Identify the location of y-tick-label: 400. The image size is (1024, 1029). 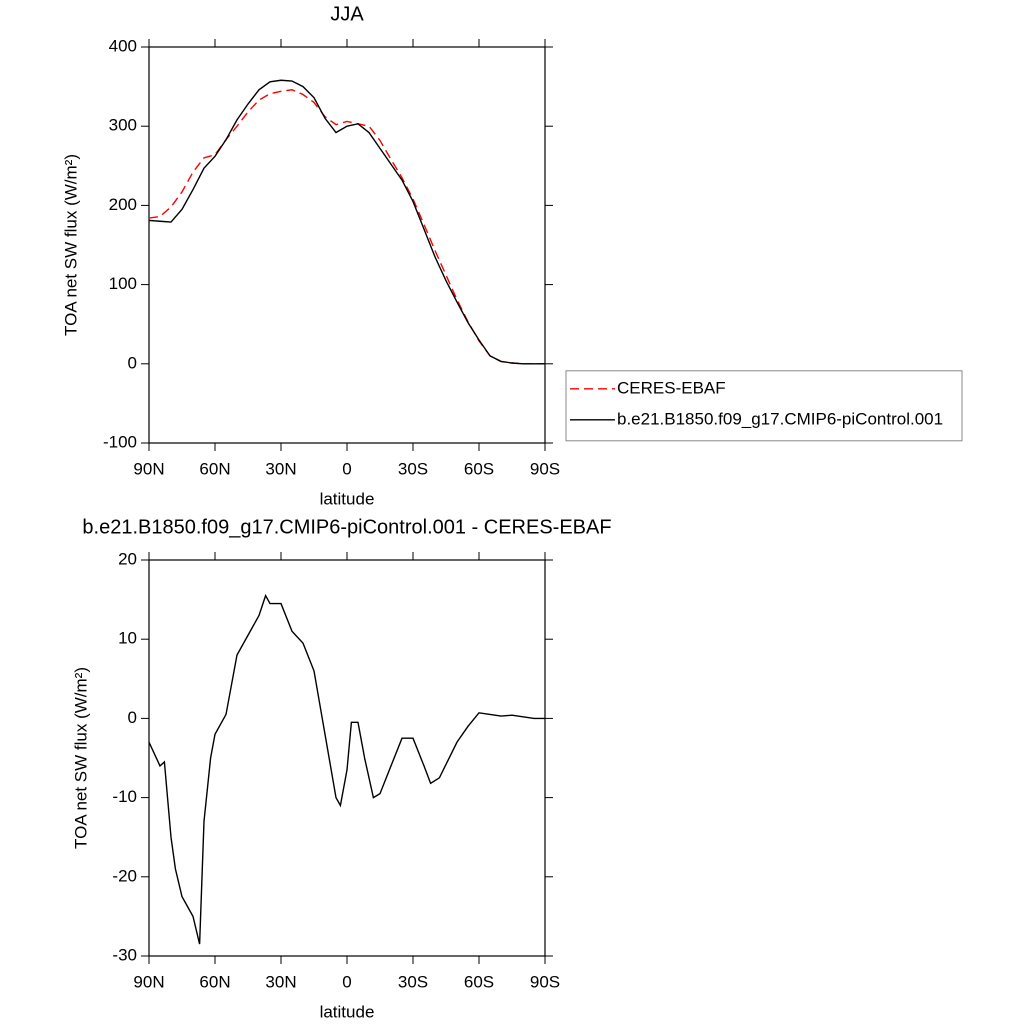
(123, 45).